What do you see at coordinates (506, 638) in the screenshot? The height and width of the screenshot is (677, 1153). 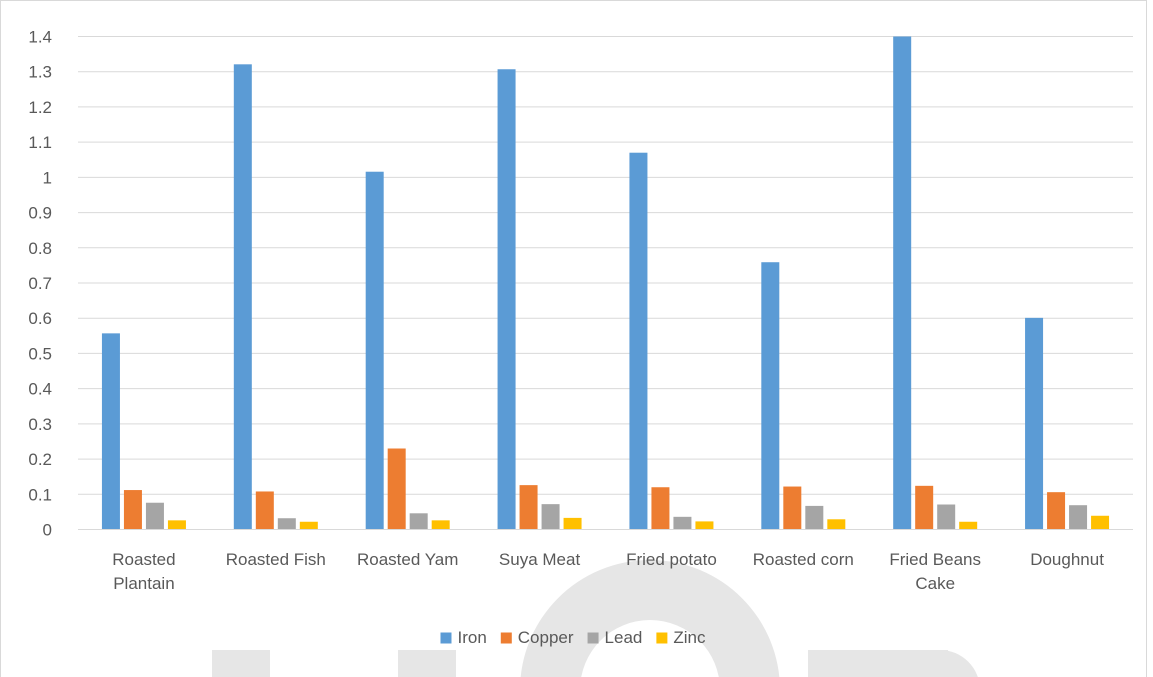 I see `legend-swatch-copper` at bounding box center [506, 638].